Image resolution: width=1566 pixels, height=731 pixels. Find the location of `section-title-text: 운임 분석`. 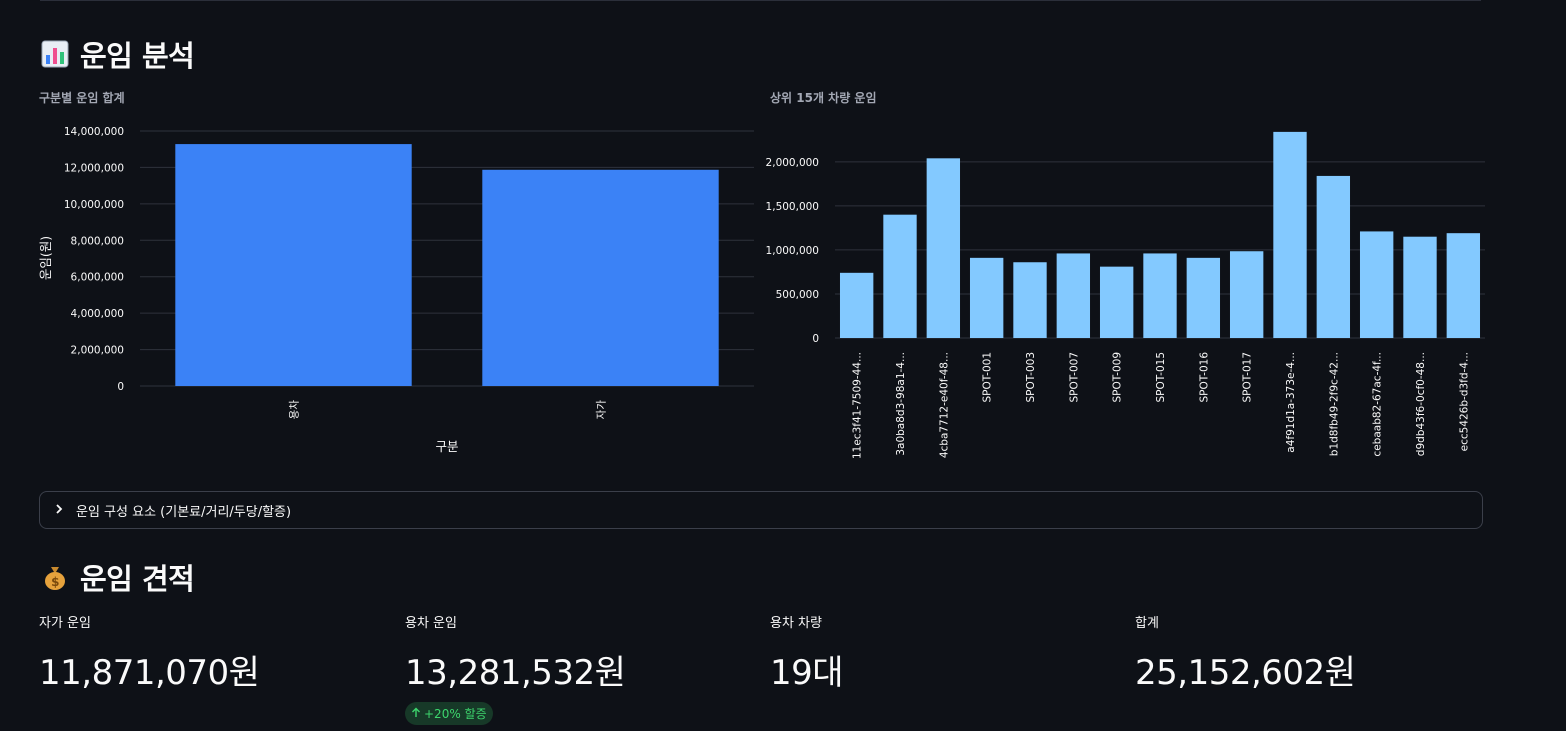

section-title-text: 운임 분석 is located at coordinates (137, 56).